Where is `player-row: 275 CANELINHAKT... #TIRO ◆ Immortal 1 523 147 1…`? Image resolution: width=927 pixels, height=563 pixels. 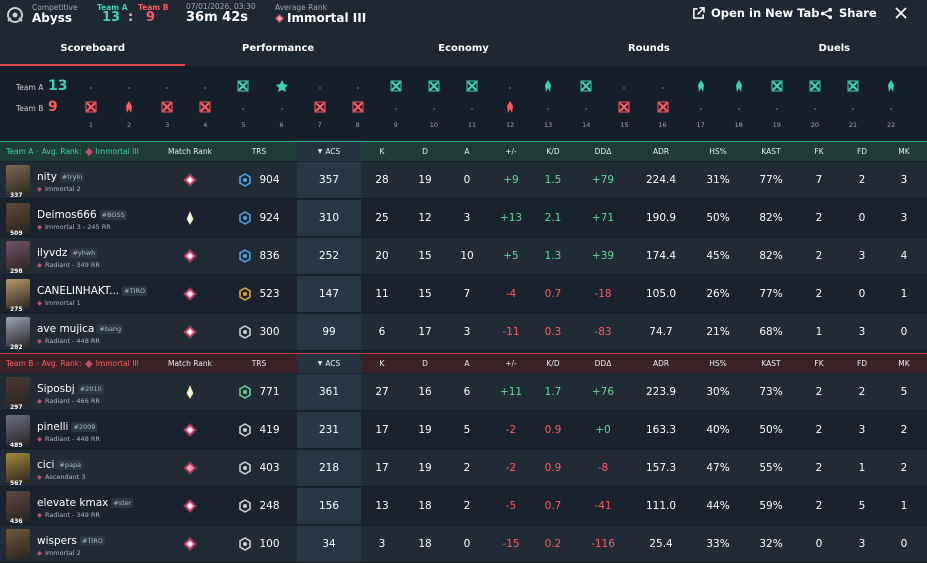 player-row: 275 CANELINHAKT... #TIRO ◆ Immortal 1 523 147 1… is located at coordinates (463, 294).